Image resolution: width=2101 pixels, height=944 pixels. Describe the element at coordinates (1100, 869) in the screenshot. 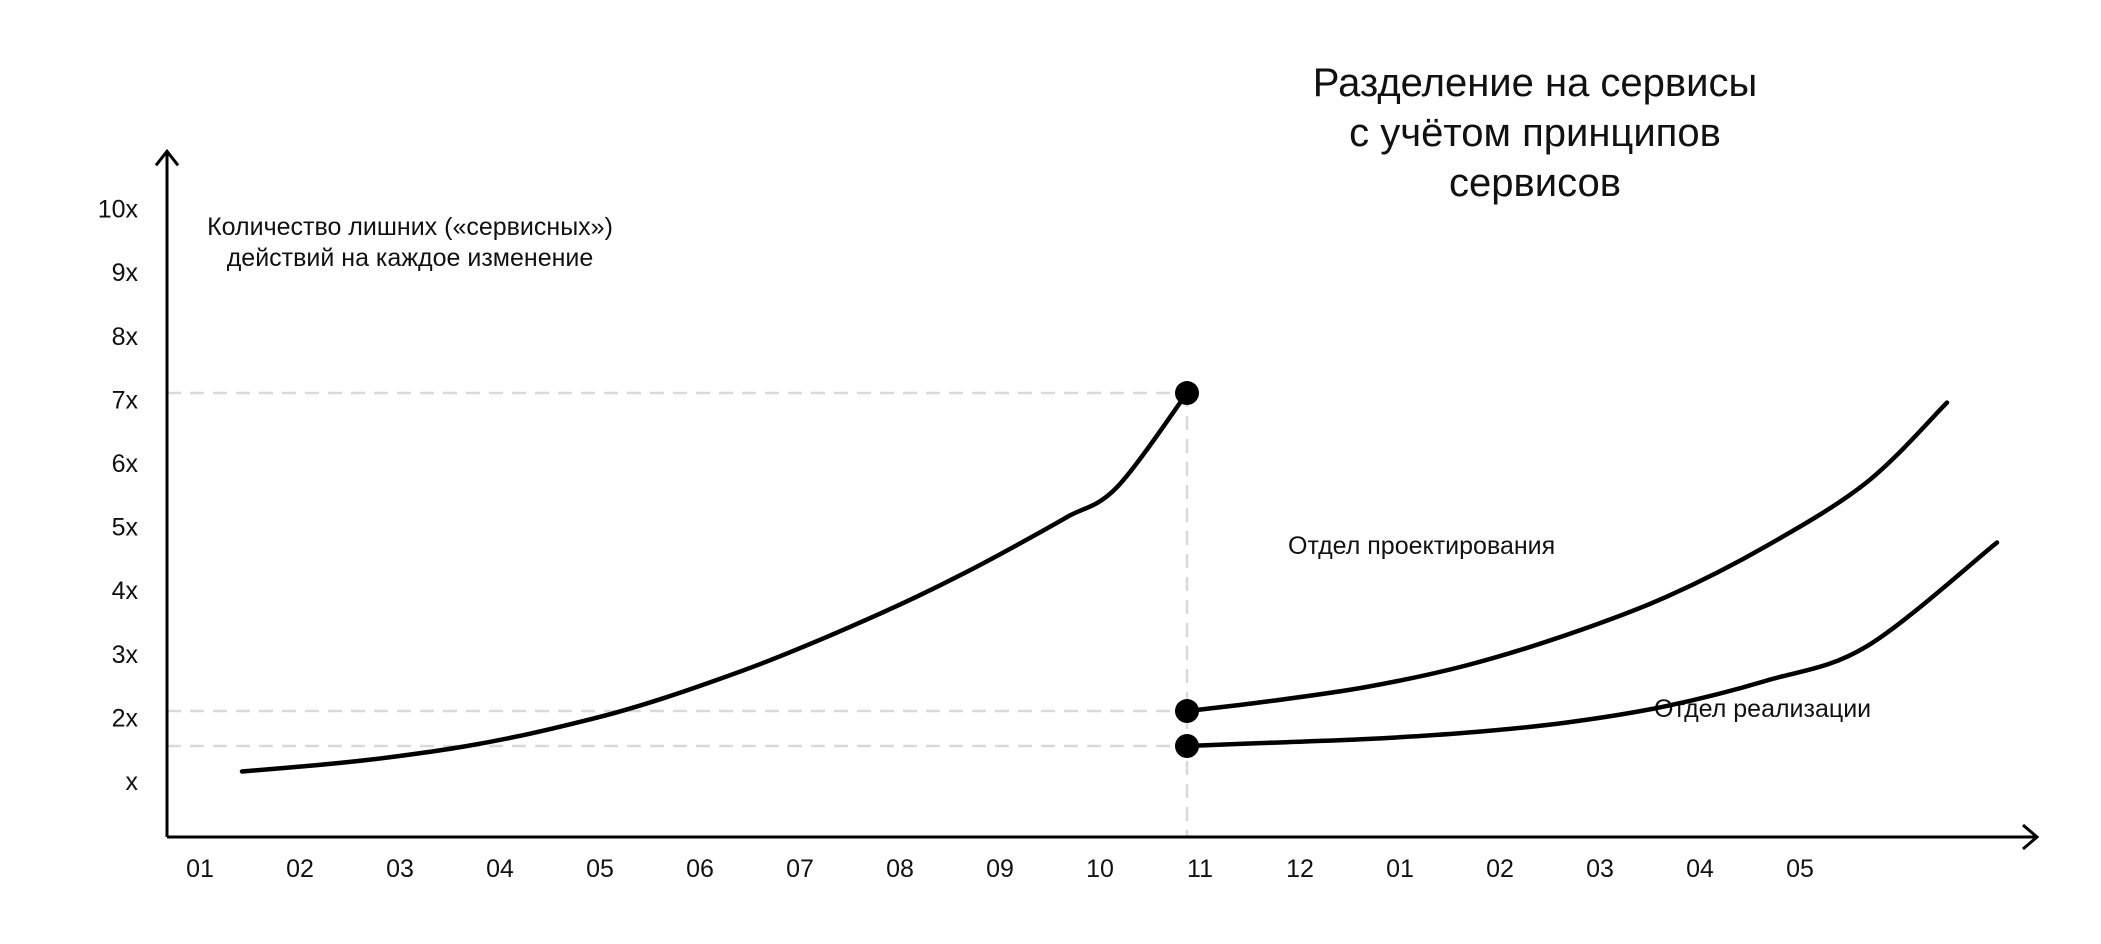

I see `x-tick-label: 10` at that location.